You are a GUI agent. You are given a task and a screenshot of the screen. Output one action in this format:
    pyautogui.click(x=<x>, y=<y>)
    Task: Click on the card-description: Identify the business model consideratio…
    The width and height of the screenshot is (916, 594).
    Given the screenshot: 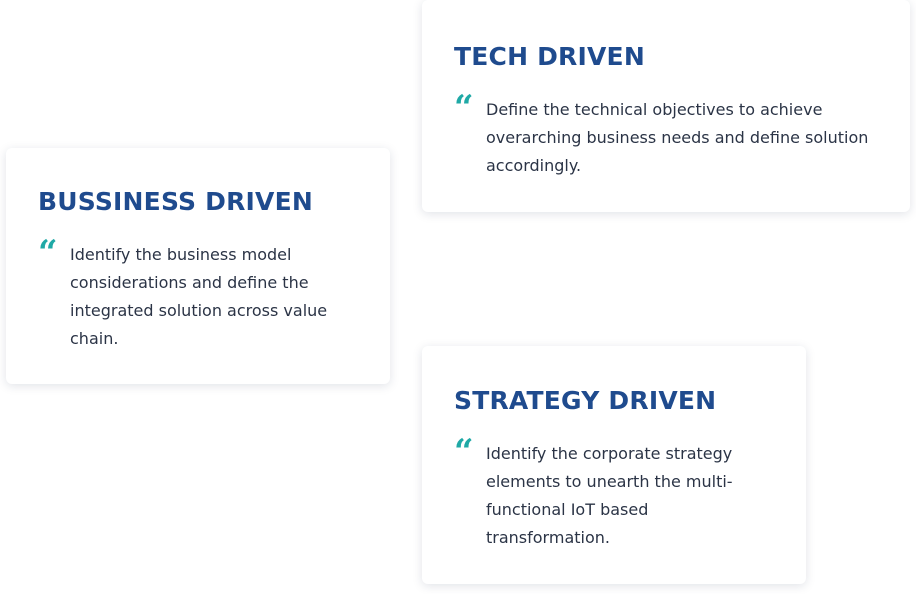 What is the action you would take?
    pyautogui.click(x=199, y=296)
    